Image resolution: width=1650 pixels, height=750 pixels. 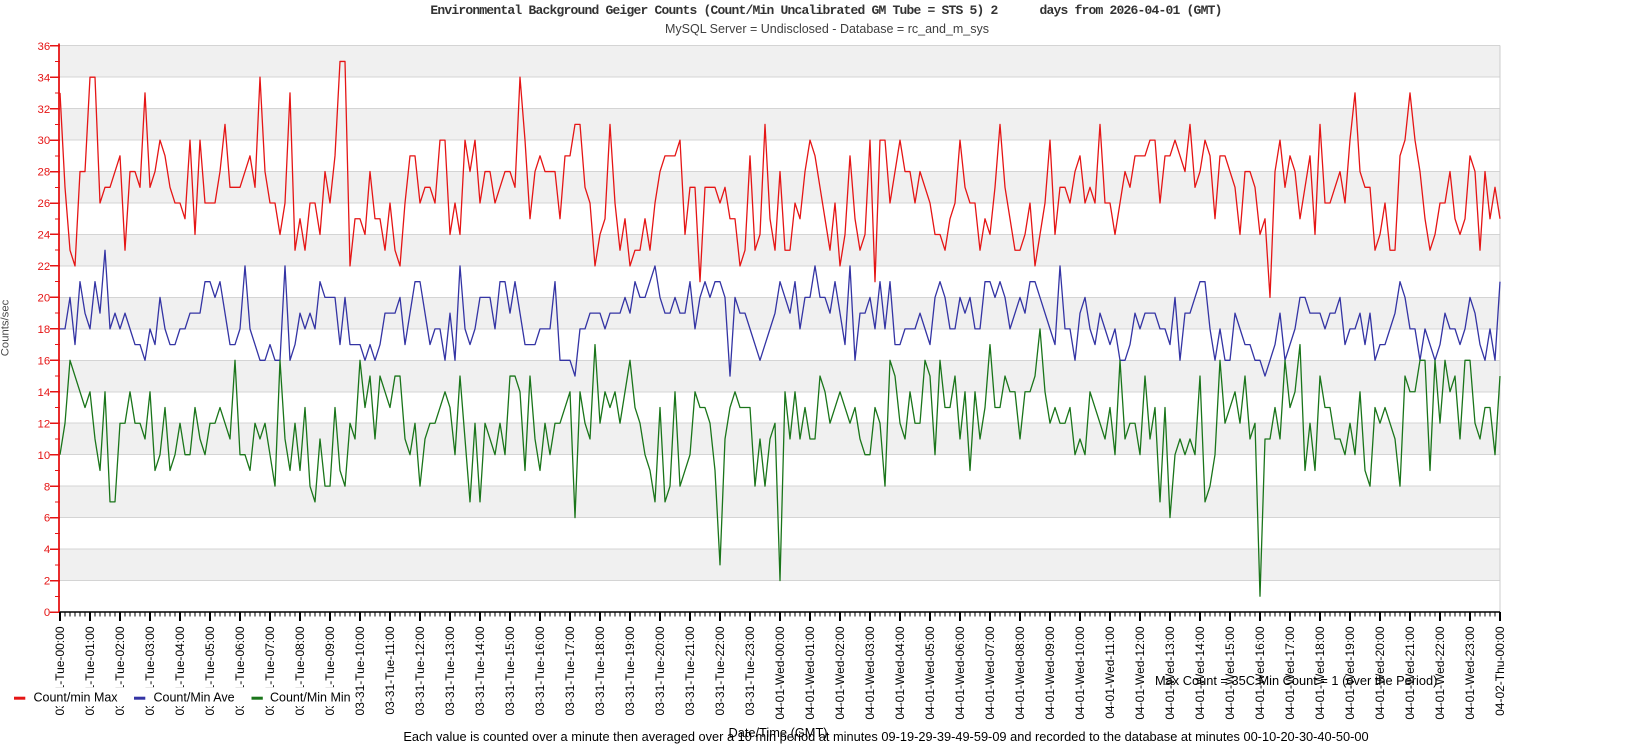 I want to click on svg-text: 03-31-Tue-19:00, so click(x=630, y=670).